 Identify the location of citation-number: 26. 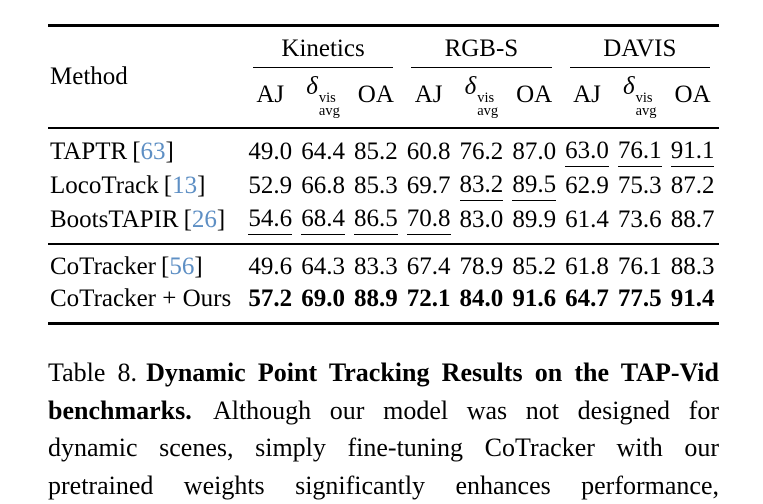
(204, 219).